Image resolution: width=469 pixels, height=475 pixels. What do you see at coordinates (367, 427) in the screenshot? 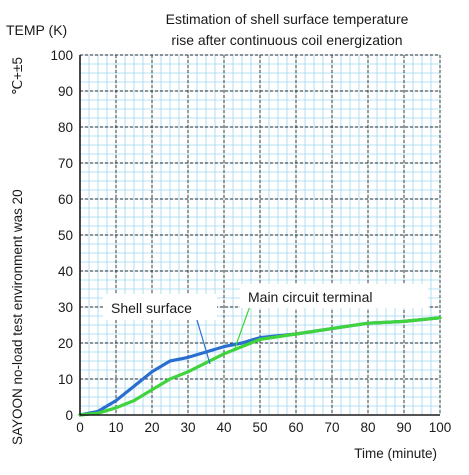
I see `x-tick-label: 80` at bounding box center [367, 427].